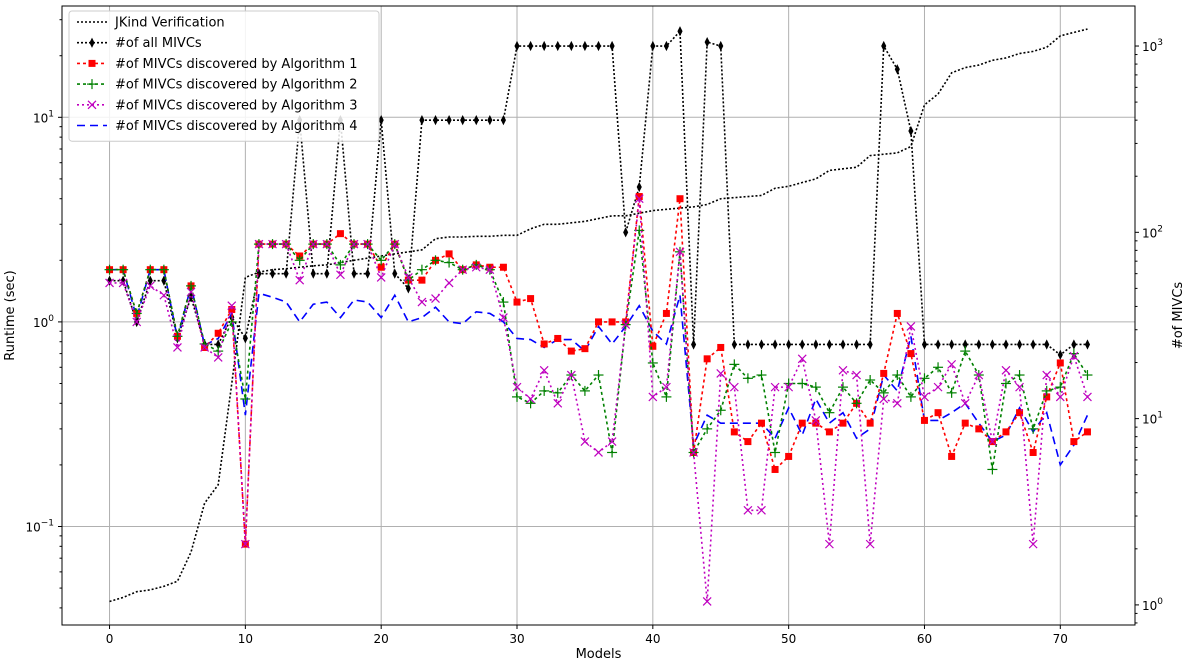 Image resolution: width=1187 pixels, height=663 pixels. Describe the element at coordinates (1152, 419) in the screenshot. I see `y-tick-label-right: 10¹` at that location.